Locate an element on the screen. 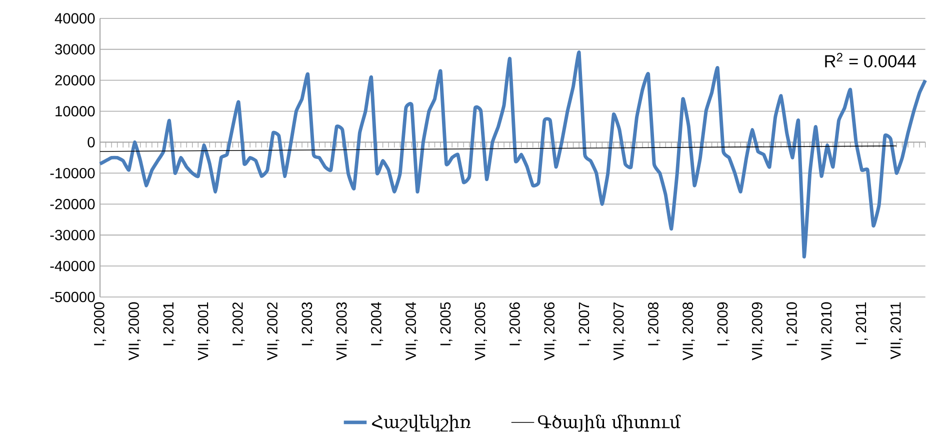  x-tick-label: VII, 2003 is located at coordinates (342, 331).